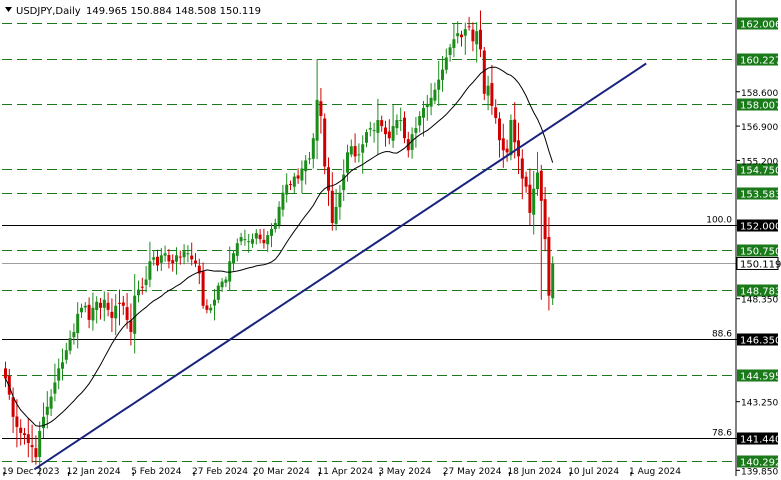 The image size is (781, 480). What do you see at coordinates (534, 471) in the screenshot?
I see `x-tick-label: 18 Jun 2024` at bounding box center [534, 471].